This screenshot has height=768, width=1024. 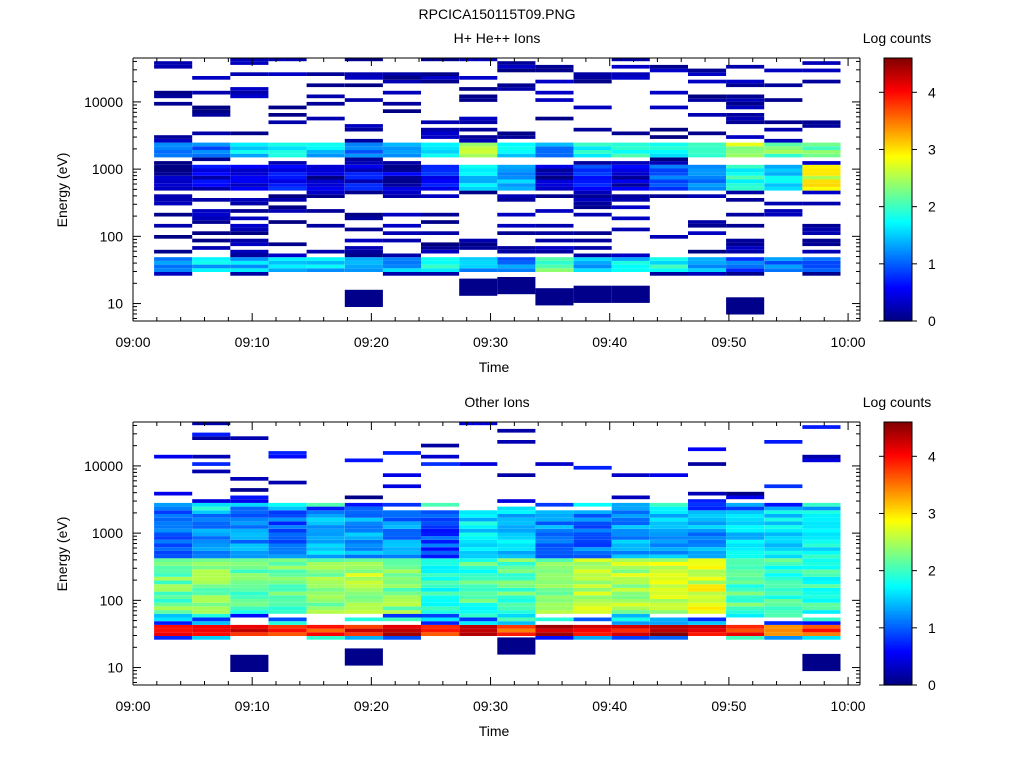 I want to click on colorbar-frame, so click(x=898, y=553).